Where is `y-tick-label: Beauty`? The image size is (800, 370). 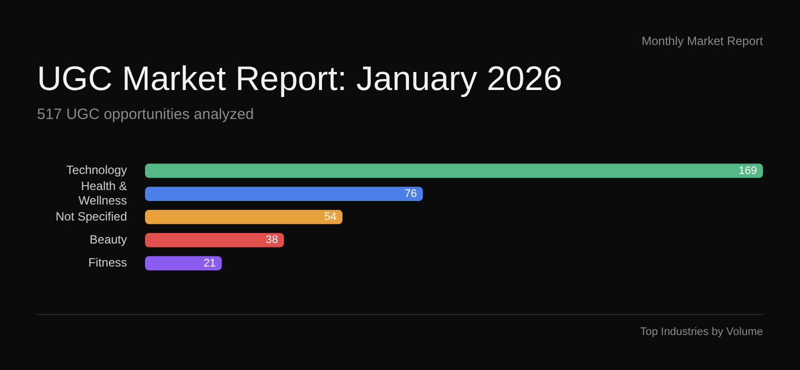
y-tick-label: Beauty is located at coordinates (108, 239).